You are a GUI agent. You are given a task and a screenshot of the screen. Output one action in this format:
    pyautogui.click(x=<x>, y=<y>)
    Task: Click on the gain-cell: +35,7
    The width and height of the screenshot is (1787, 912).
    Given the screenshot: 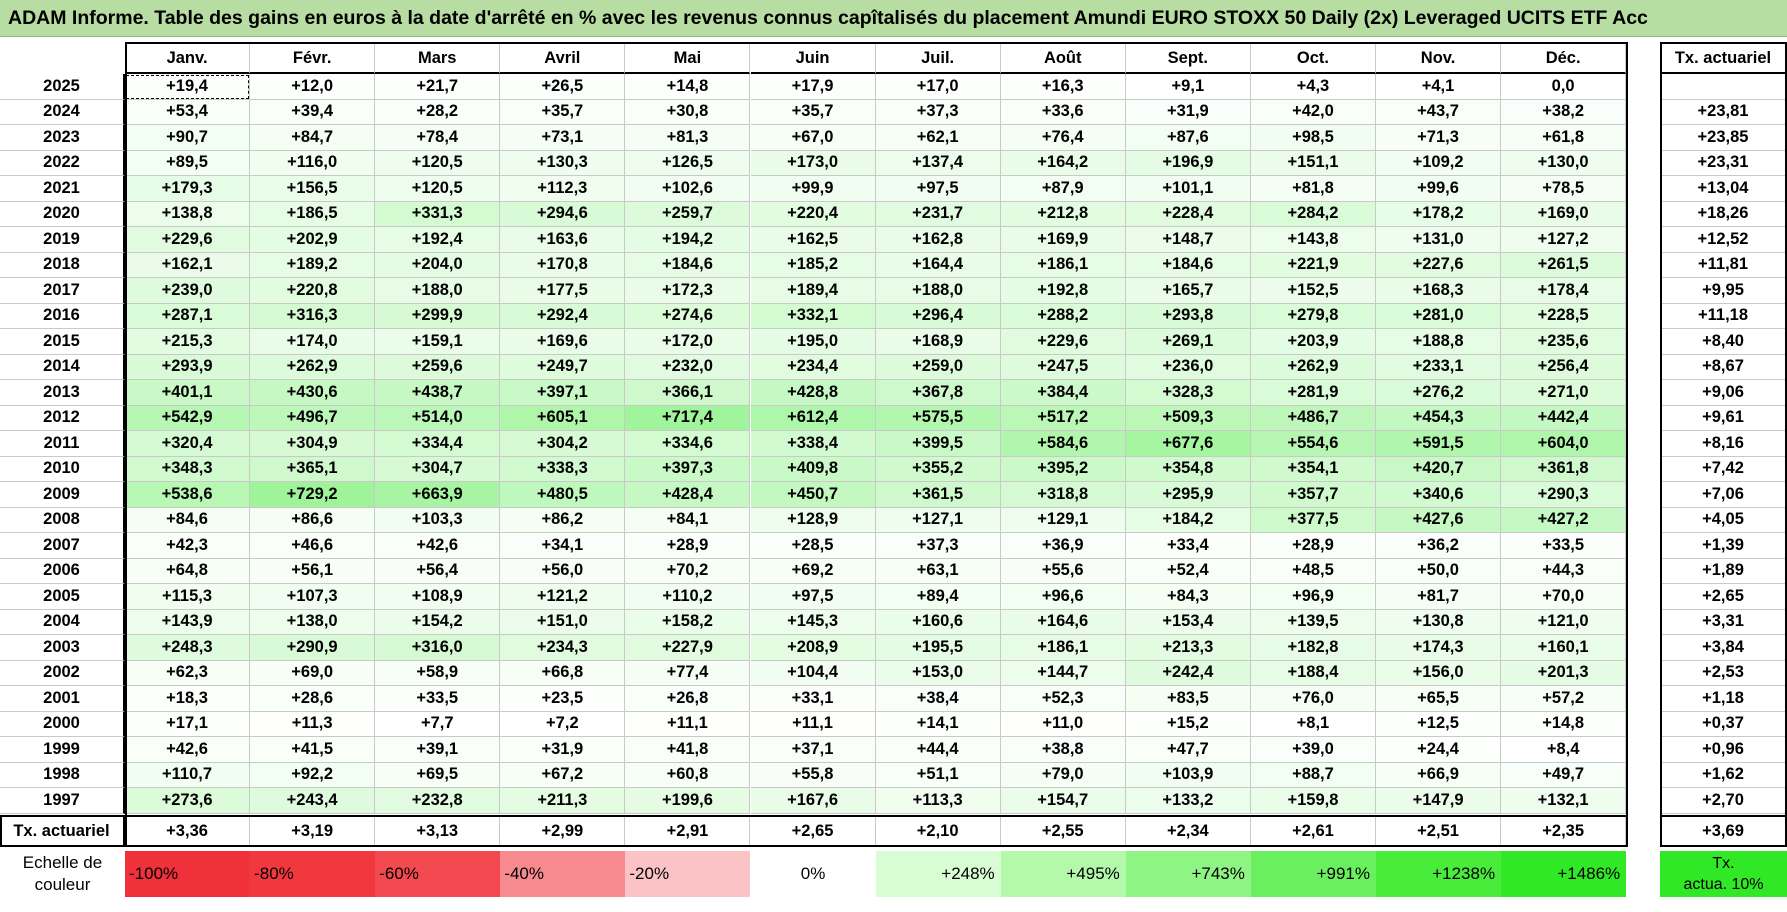 What is the action you would take?
    pyautogui.click(x=813, y=112)
    